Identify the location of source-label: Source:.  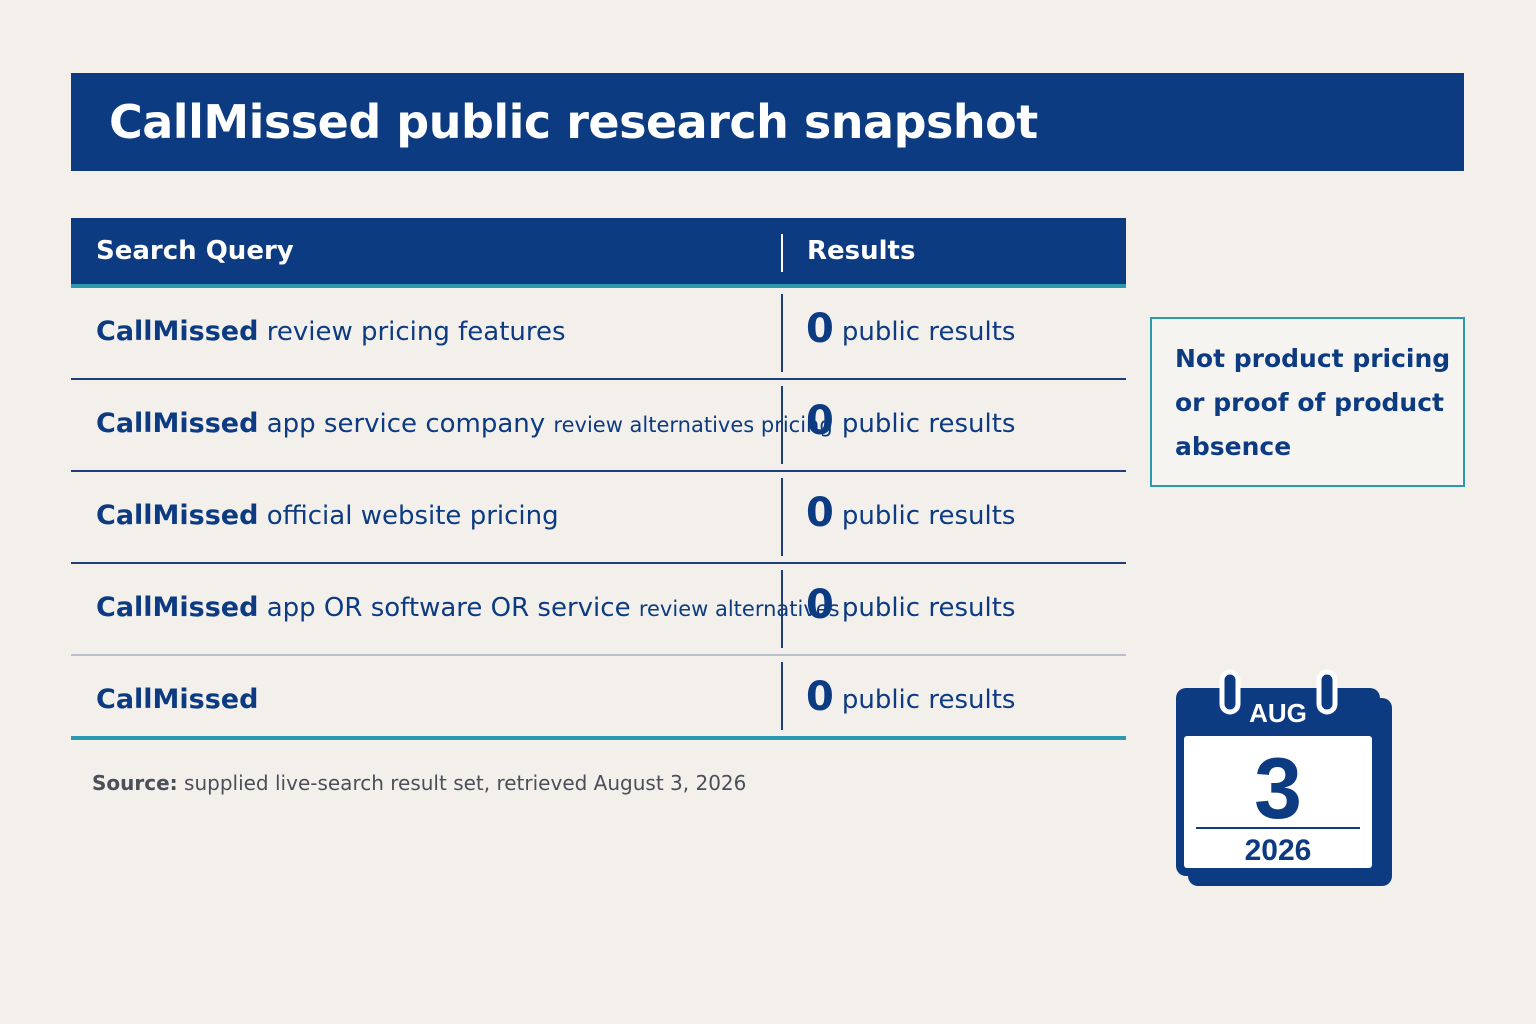
(135, 783).